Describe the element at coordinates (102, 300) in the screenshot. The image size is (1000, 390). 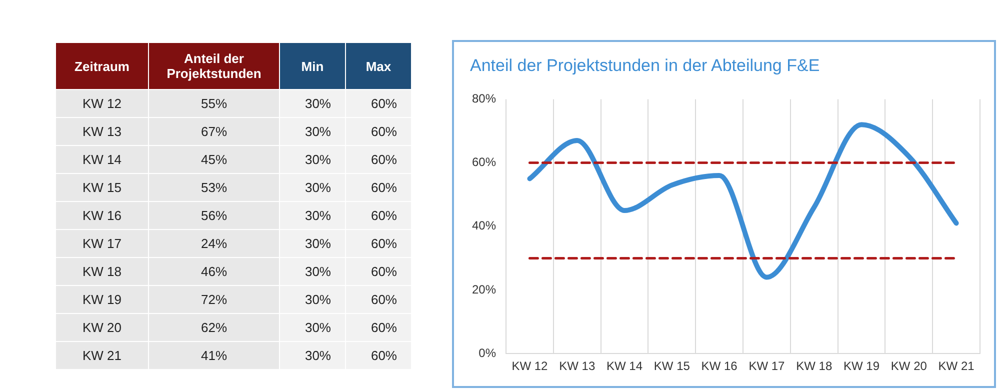
I see `text: KW 19` at that location.